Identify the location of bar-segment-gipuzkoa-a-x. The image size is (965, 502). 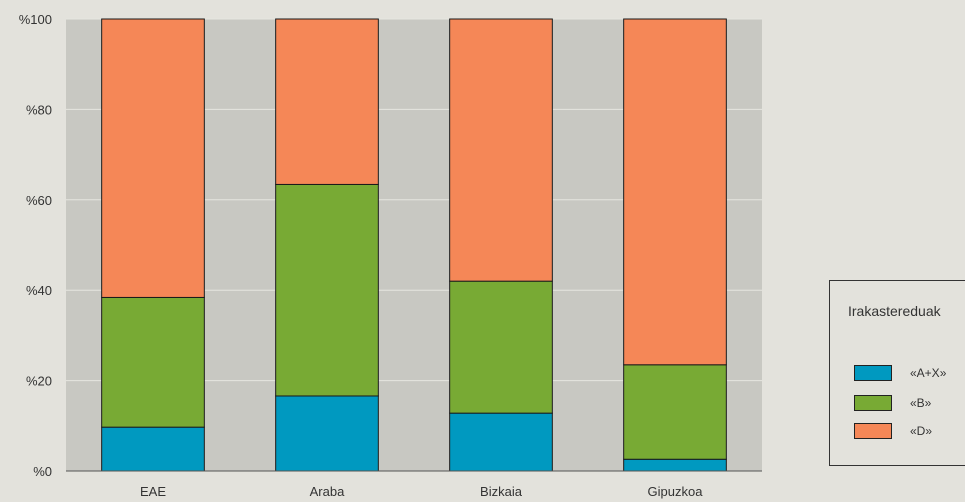
(675, 465).